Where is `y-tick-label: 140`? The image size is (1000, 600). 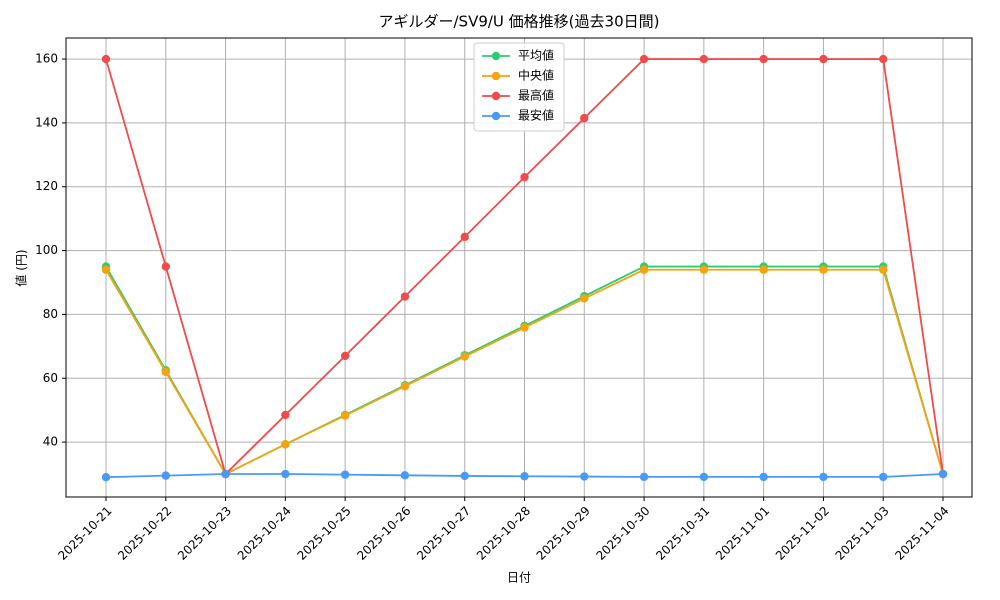
y-tick-label: 140 is located at coordinates (46, 122).